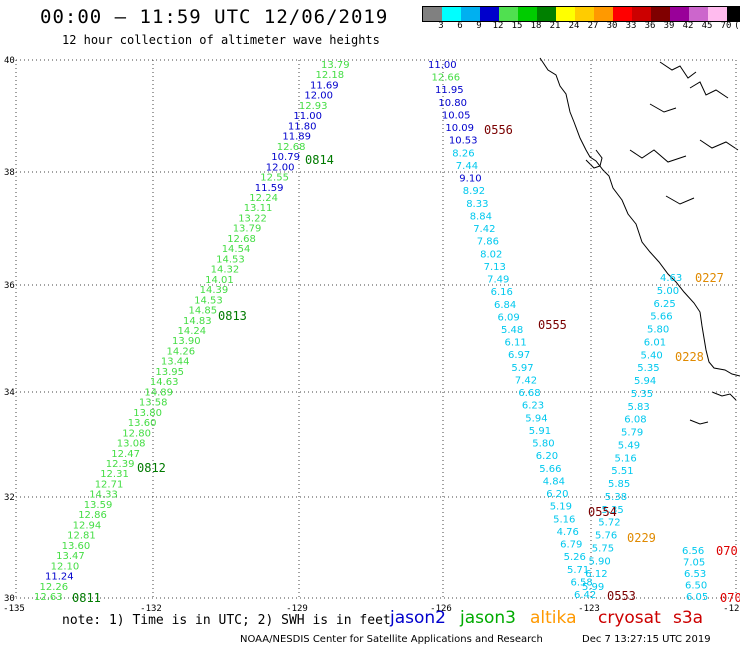  Describe the element at coordinates (9, 286) in the screenshot. I see `lat-tick-label: 36` at that location.